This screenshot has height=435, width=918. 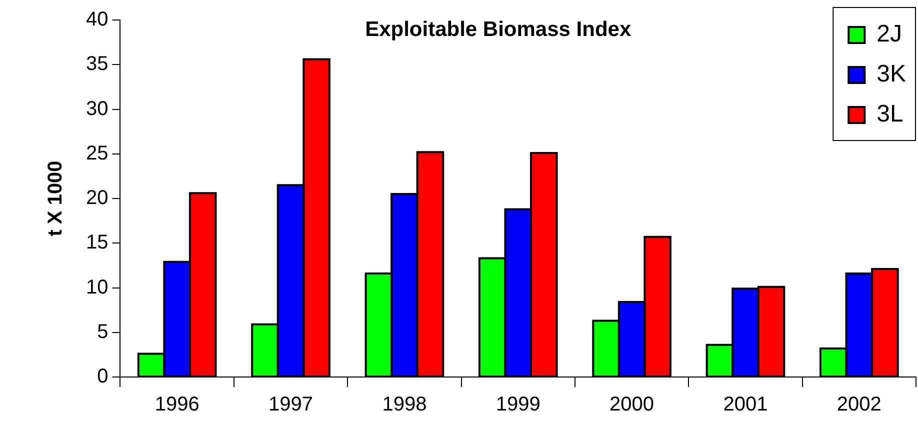 What do you see at coordinates (102, 377) in the screenshot?
I see `y-tick-label: 0` at bounding box center [102, 377].